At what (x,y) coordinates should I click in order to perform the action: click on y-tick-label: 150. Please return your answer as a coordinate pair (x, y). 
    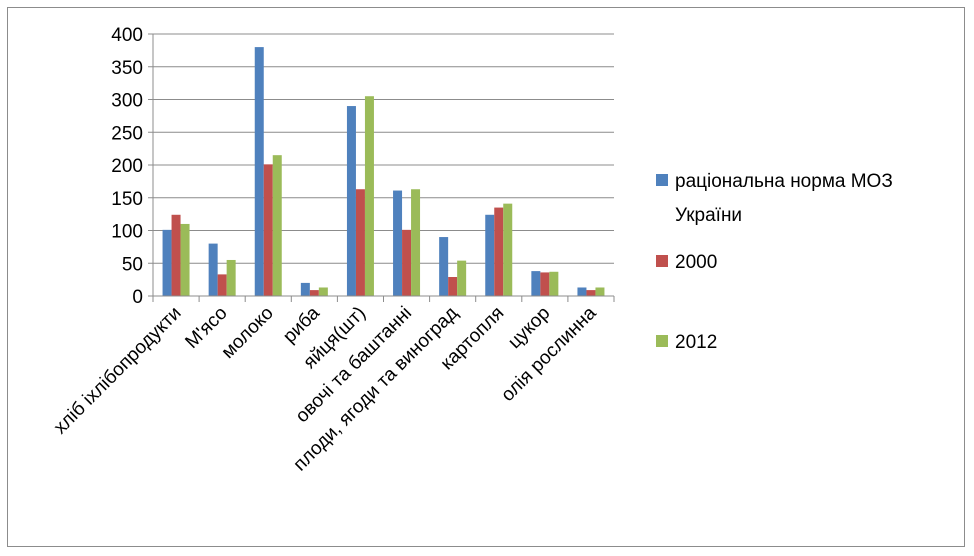
    Looking at the image, I should click on (127, 199).